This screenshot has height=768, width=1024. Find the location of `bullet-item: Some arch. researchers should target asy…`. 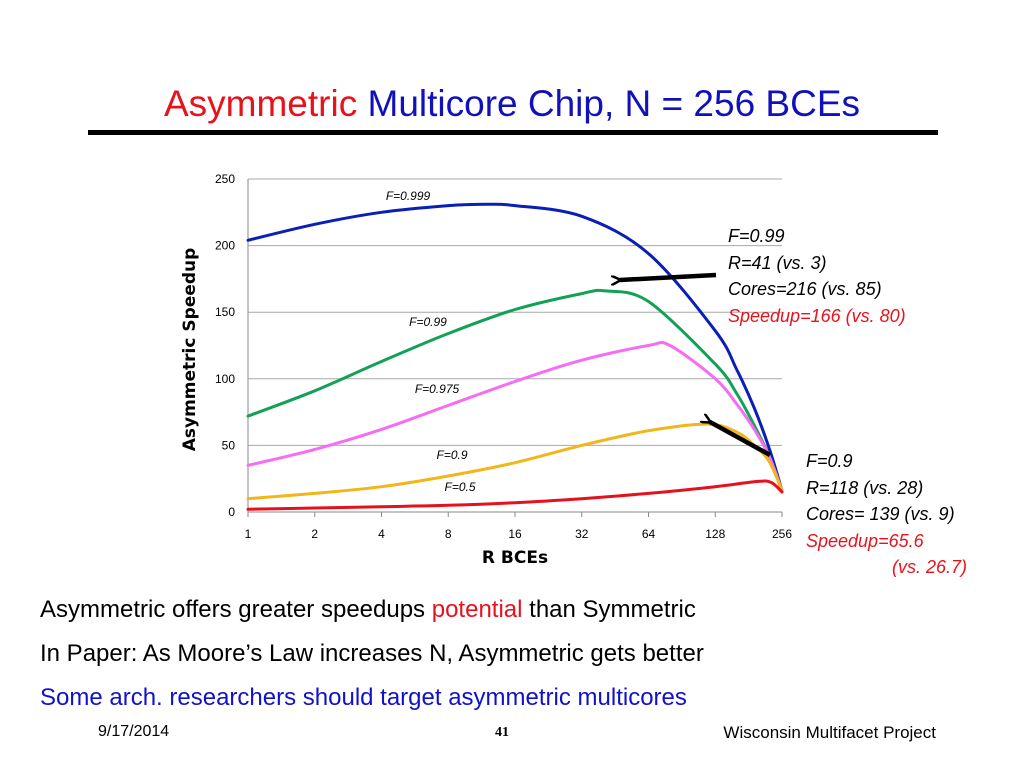

bullet-item: Some arch. researchers should target asy… is located at coordinates (363, 697).